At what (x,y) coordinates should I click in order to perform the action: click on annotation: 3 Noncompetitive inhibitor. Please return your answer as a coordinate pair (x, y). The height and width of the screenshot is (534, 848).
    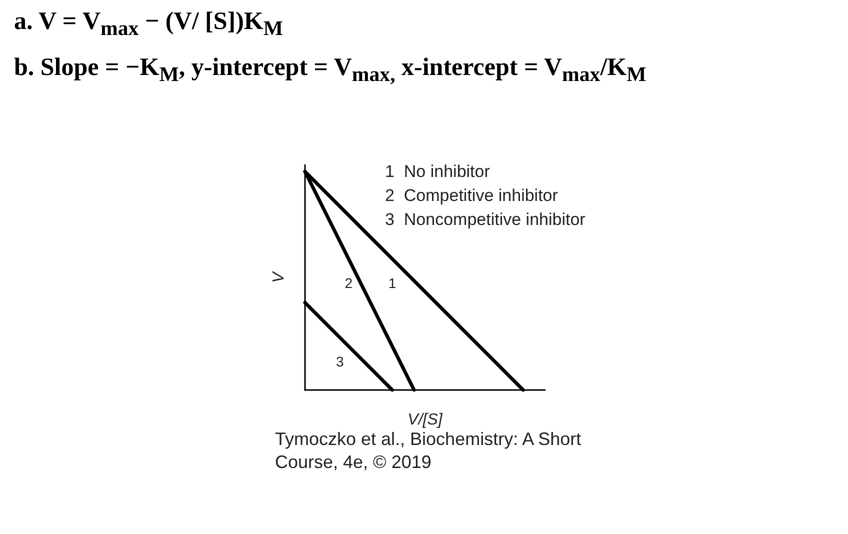
    Looking at the image, I should click on (485, 220).